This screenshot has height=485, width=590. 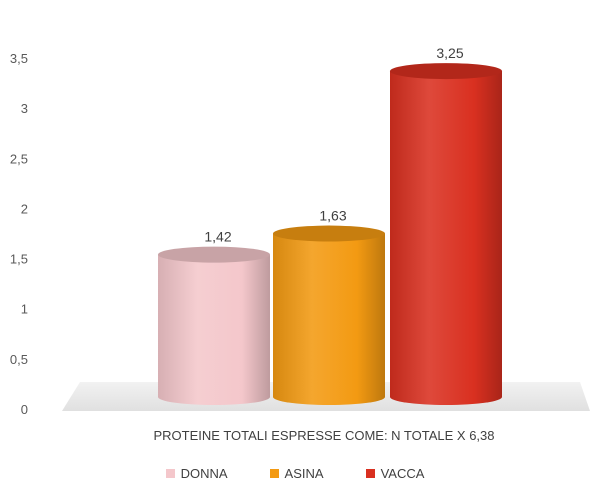 I want to click on data-label: 1,42, so click(x=217, y=237).